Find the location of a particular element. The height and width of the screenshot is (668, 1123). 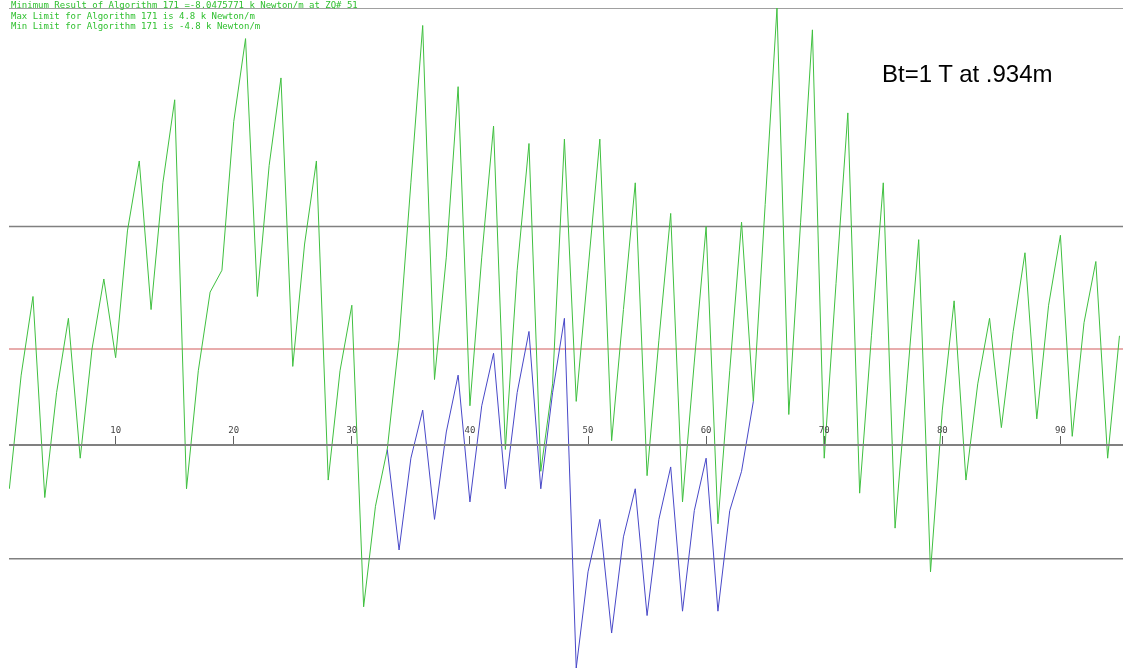

x-tick-label: 10 is located at coordinates (116, 430).